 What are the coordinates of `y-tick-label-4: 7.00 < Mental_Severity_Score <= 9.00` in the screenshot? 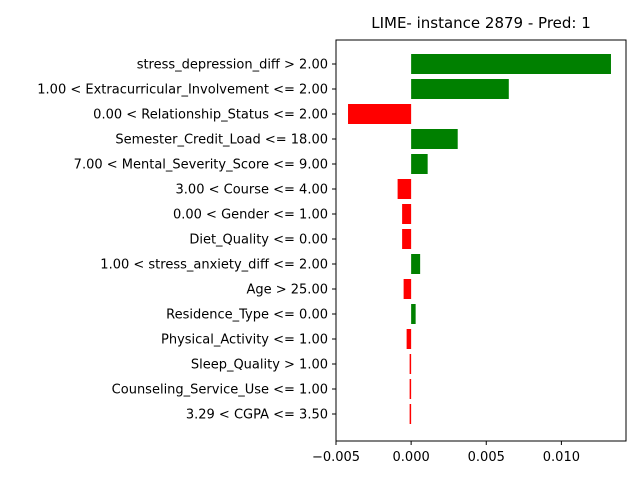 It's located at (201, 165).